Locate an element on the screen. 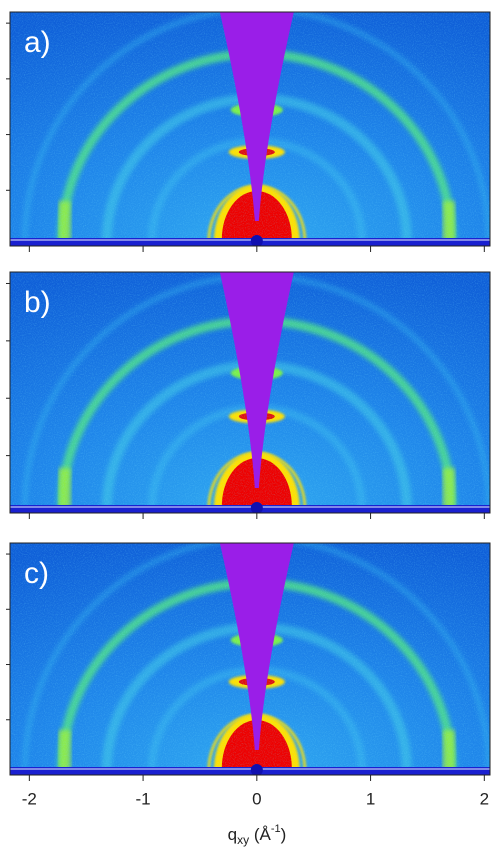 The height and width of the screenshot is (861, 493). x-tick-label: 2 is located at coordinates (484, 798).